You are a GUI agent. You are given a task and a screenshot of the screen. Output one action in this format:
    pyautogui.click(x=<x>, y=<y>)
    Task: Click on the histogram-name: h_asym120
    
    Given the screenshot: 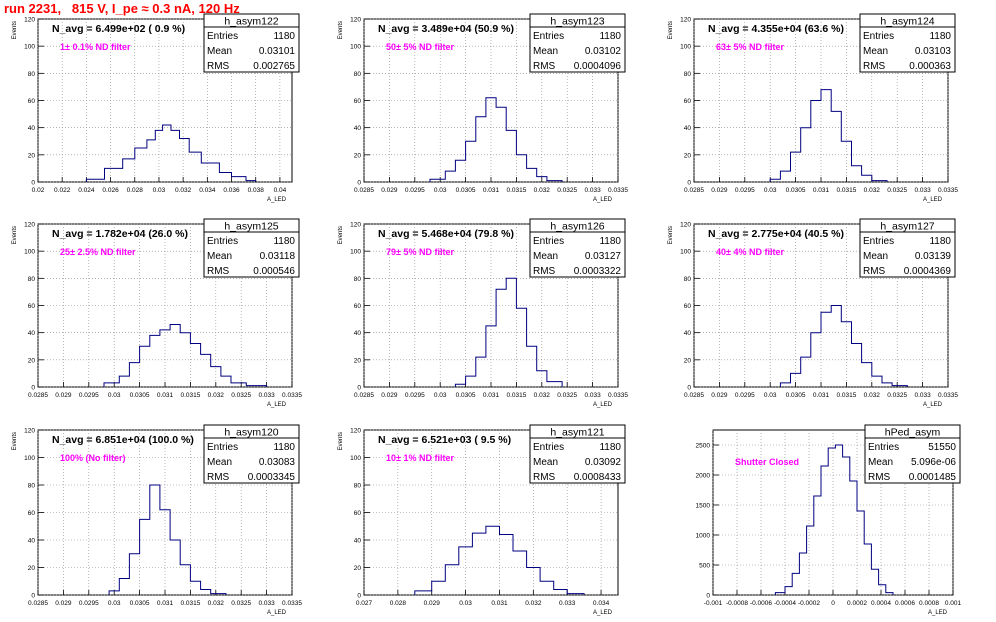 What is the action you would take?
    pyautogui.click(x=251, y=433)
    